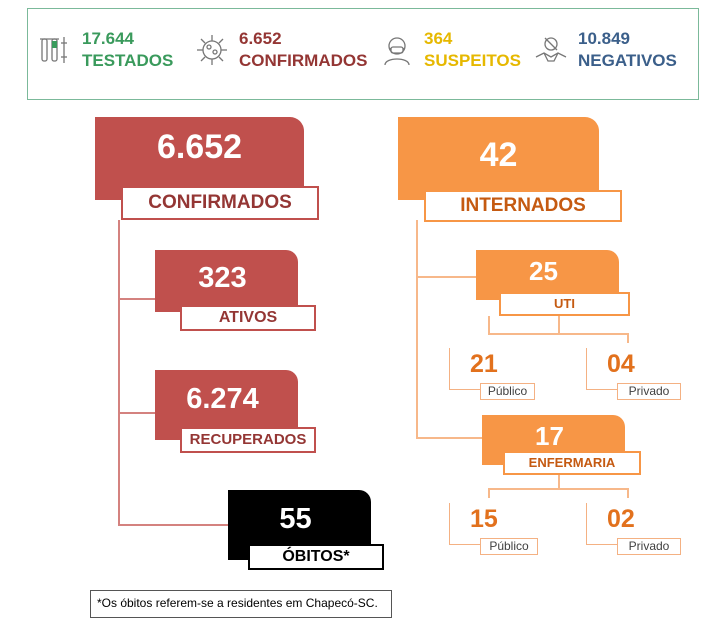  What do you see at coordinates (108, 38) in the screenshot?
I see `testados-value: 17.644` at bounding box center [108, 38].